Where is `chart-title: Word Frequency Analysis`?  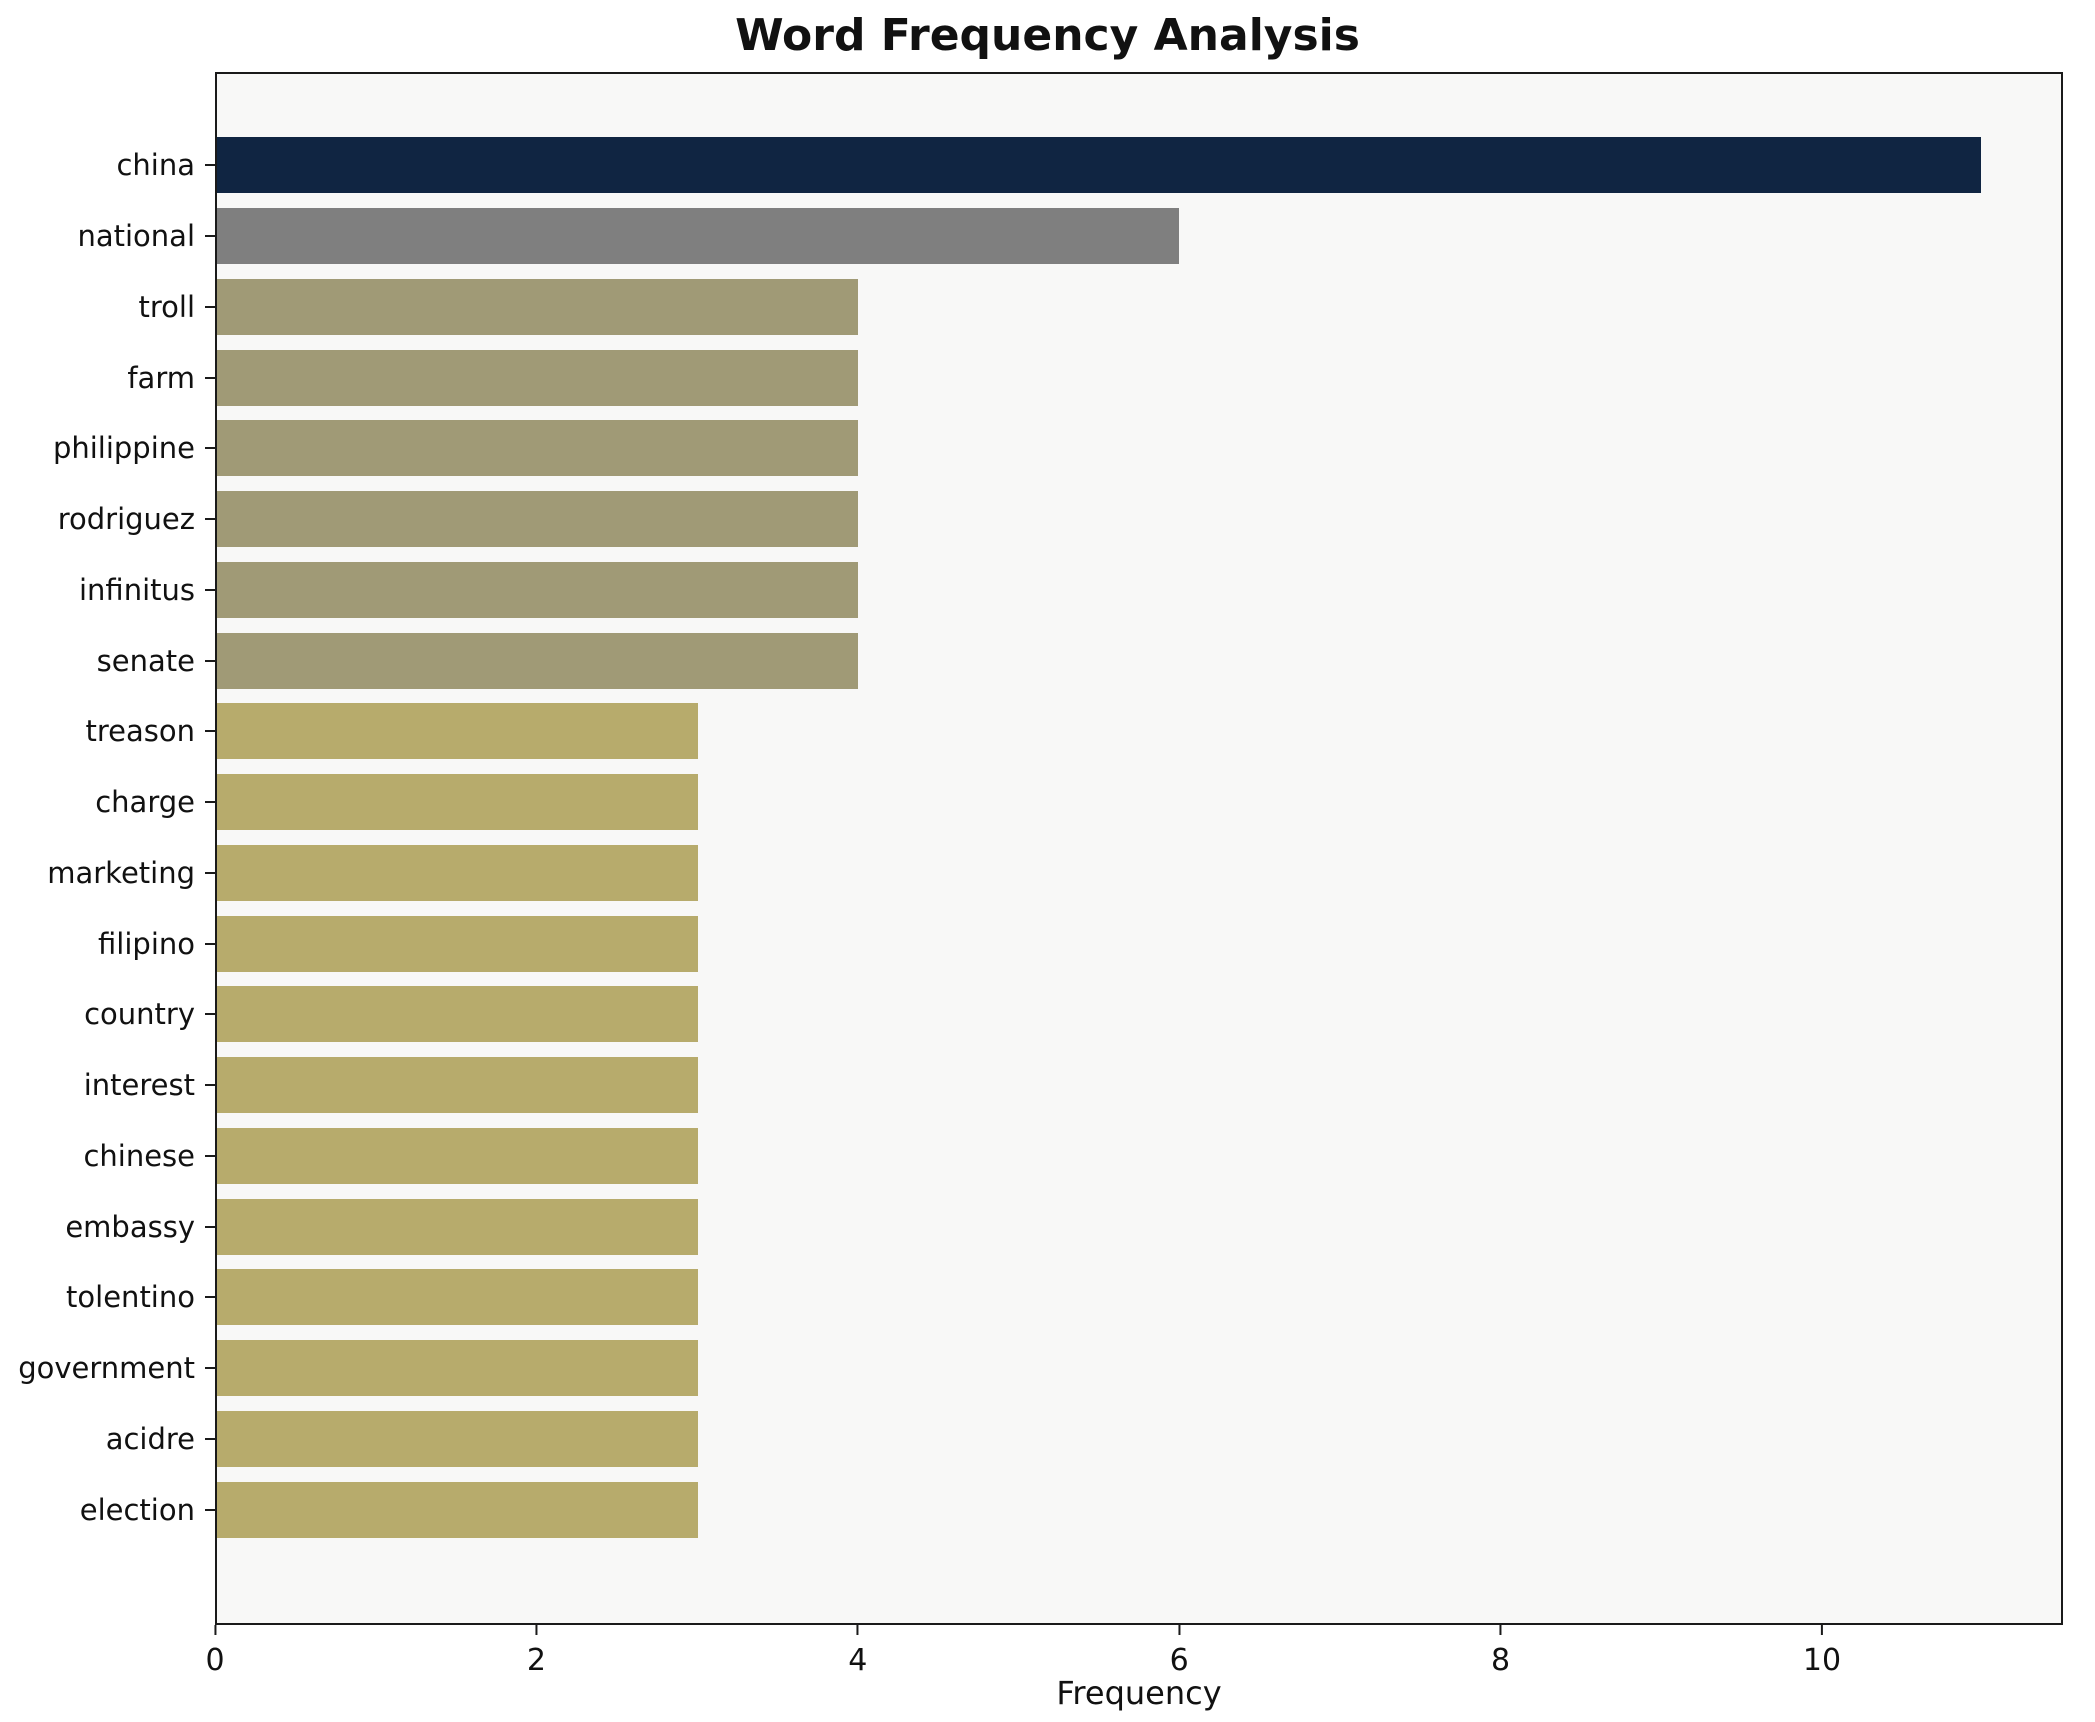 chart-title: Word Frequency Analysis is located at coordinates (1047, 35).